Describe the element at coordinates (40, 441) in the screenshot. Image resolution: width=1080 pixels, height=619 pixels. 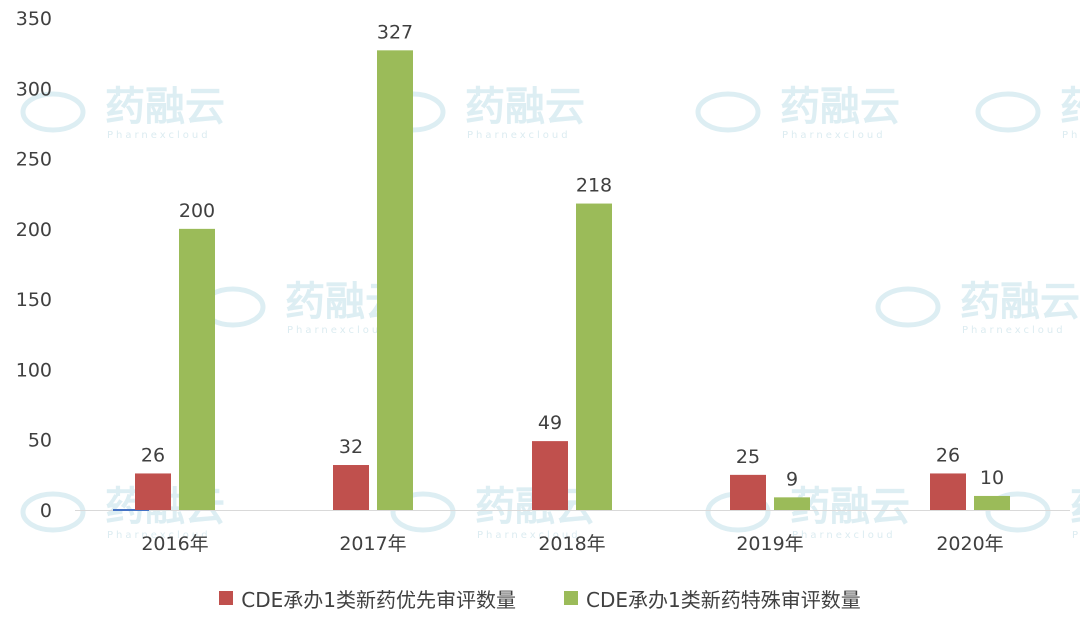
I see `y-tick-label: 50` at that location.